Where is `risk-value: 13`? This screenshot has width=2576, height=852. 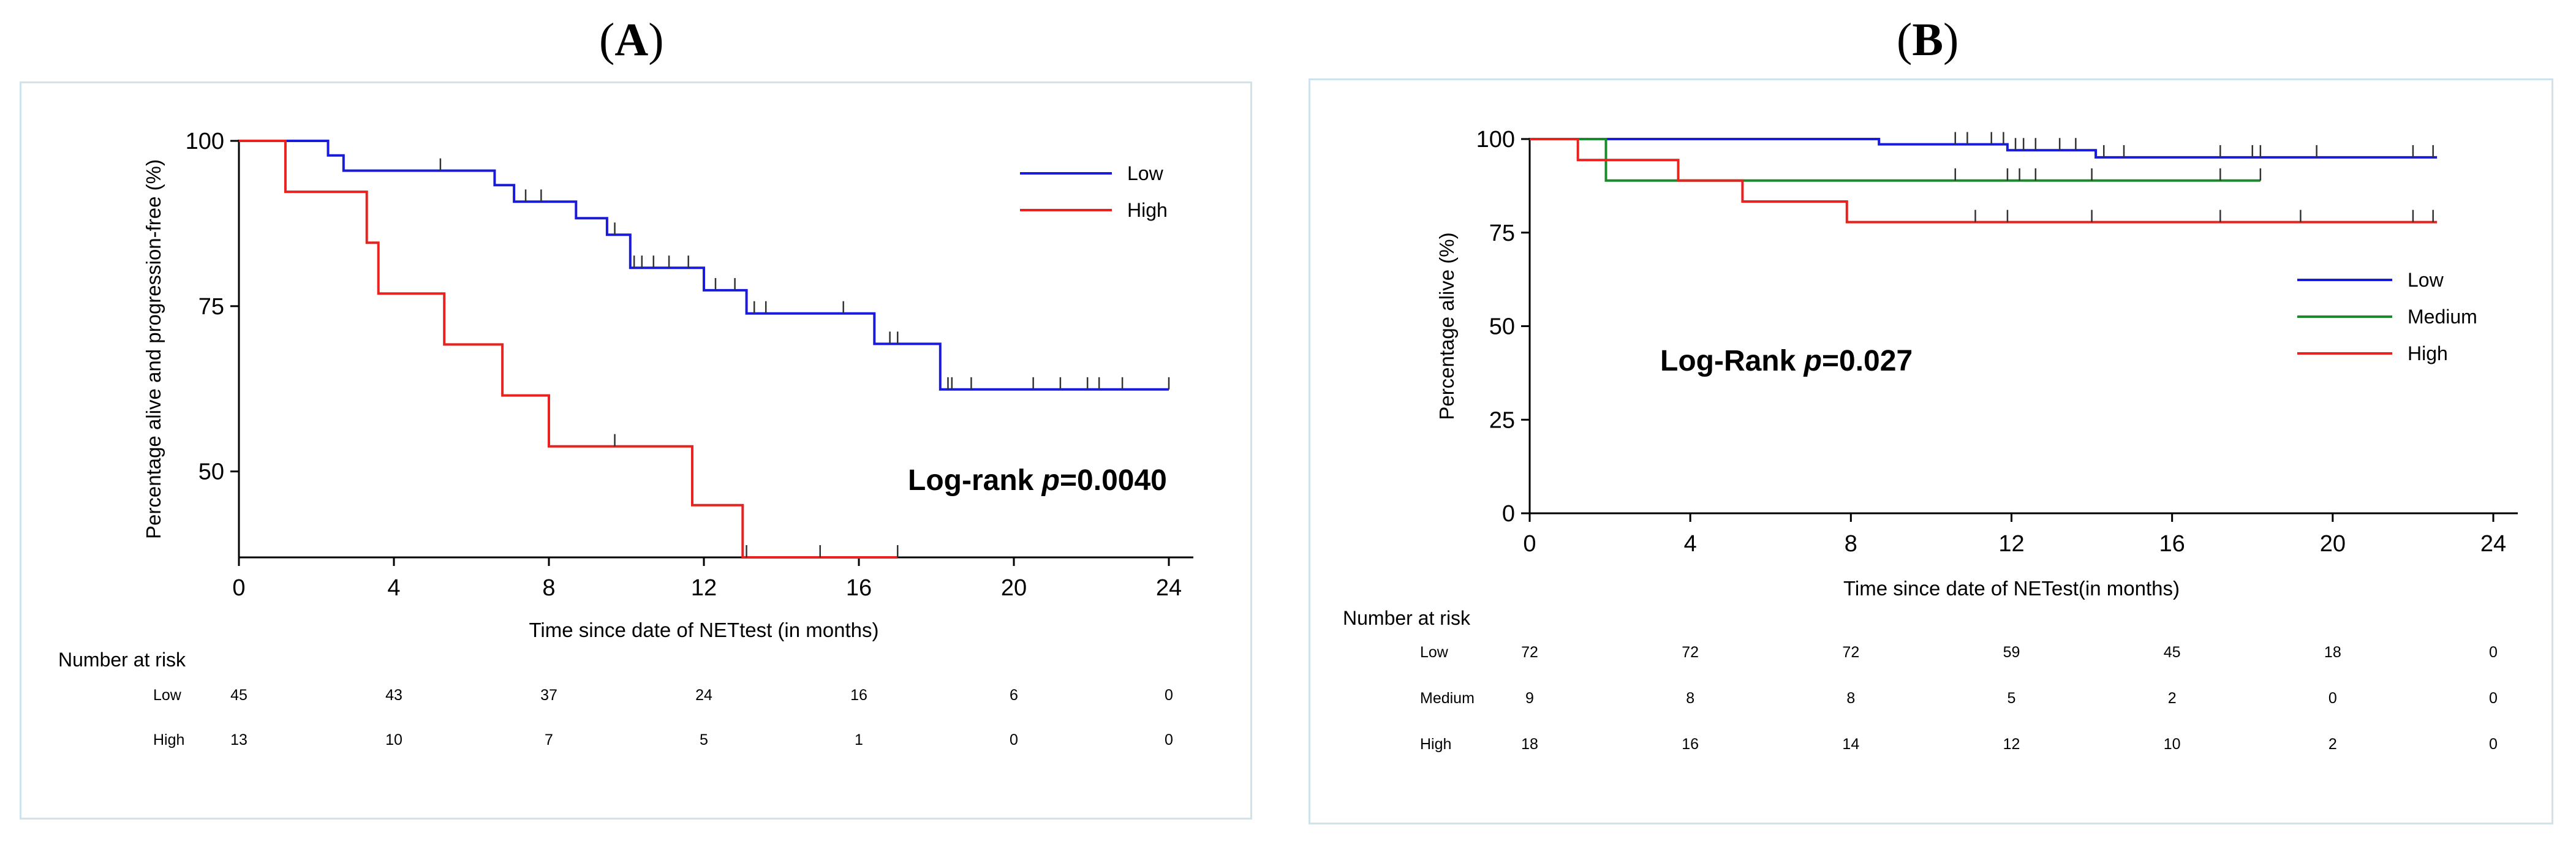 risk-value: 13 is located at coordinates (238, 739).